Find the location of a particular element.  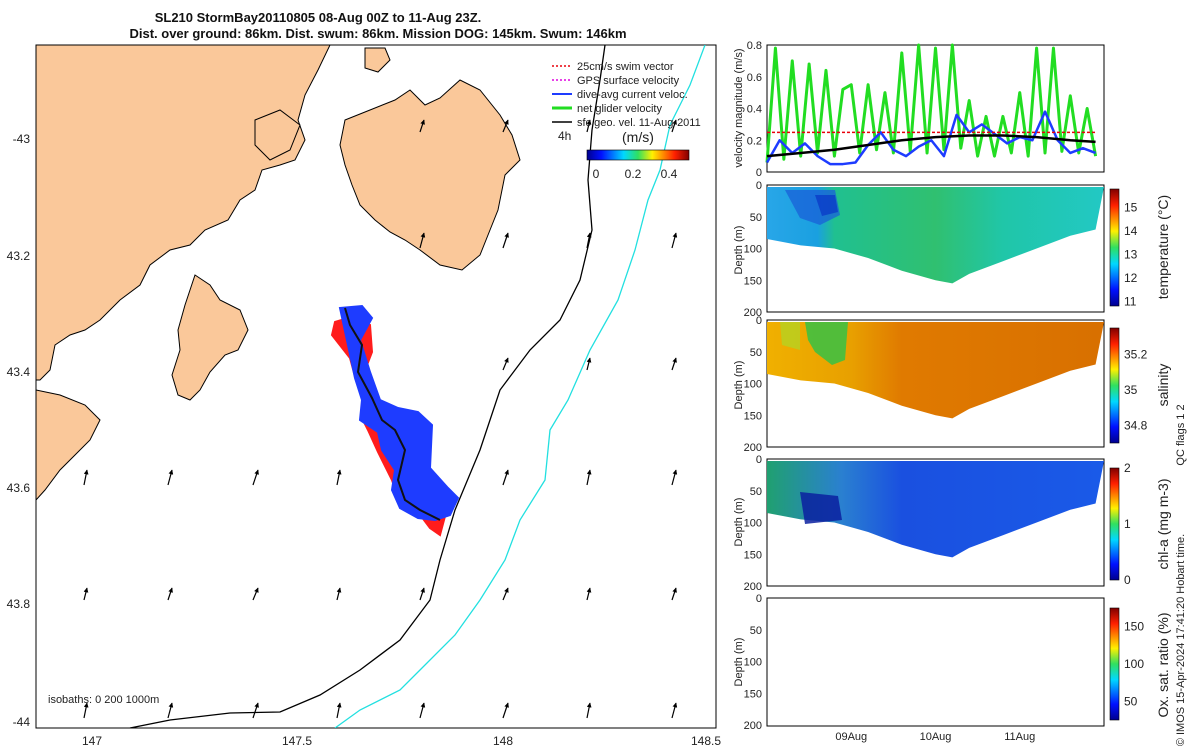

salinity-yticks: 0 50 100 150 200 is located at coordinates (753, 384).